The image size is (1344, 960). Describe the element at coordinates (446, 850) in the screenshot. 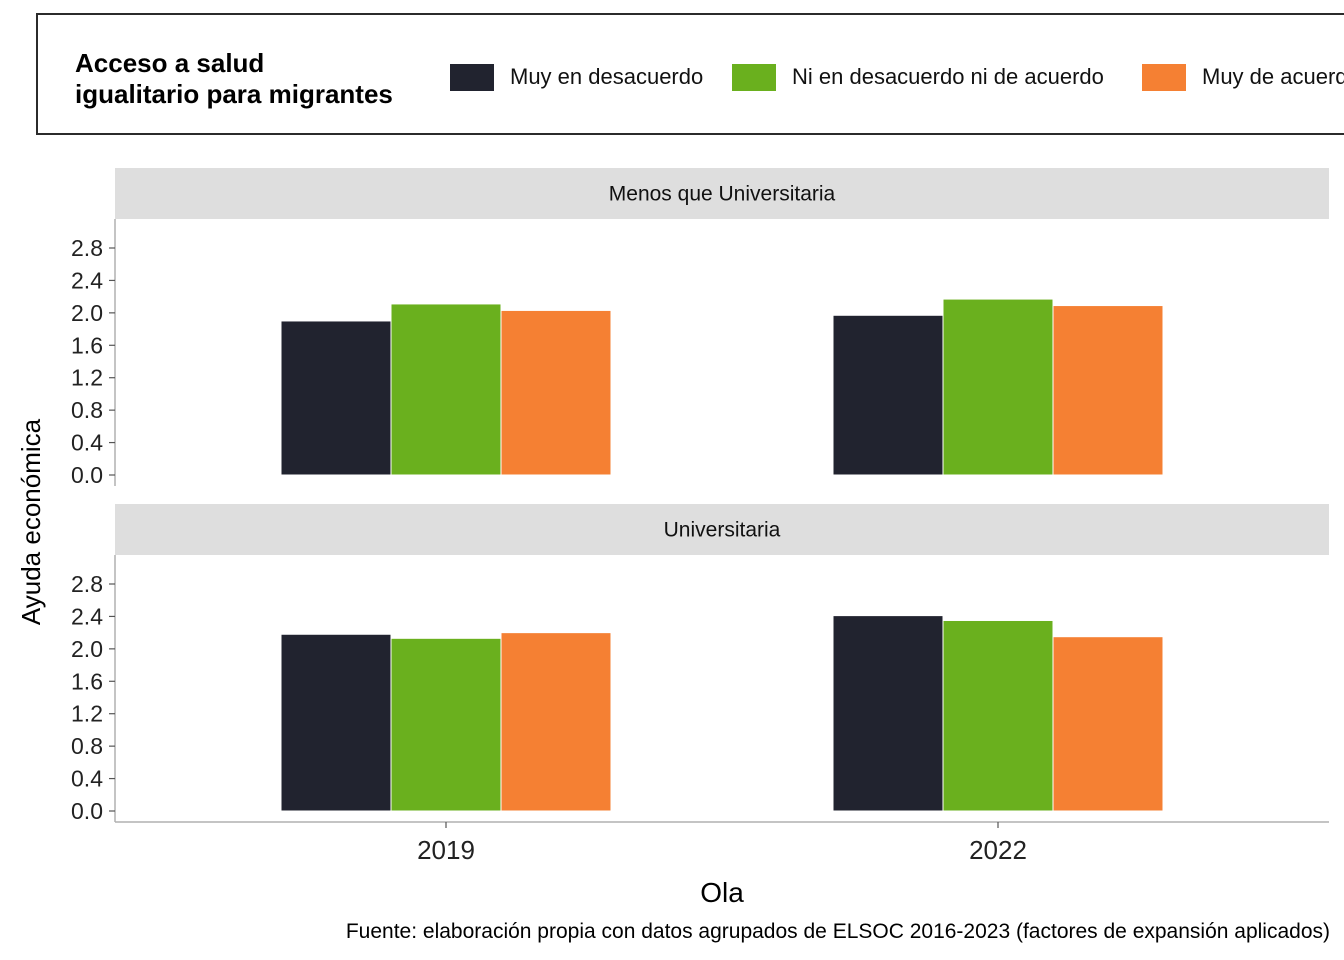

I see `x-tick-label: 2019` at that location.